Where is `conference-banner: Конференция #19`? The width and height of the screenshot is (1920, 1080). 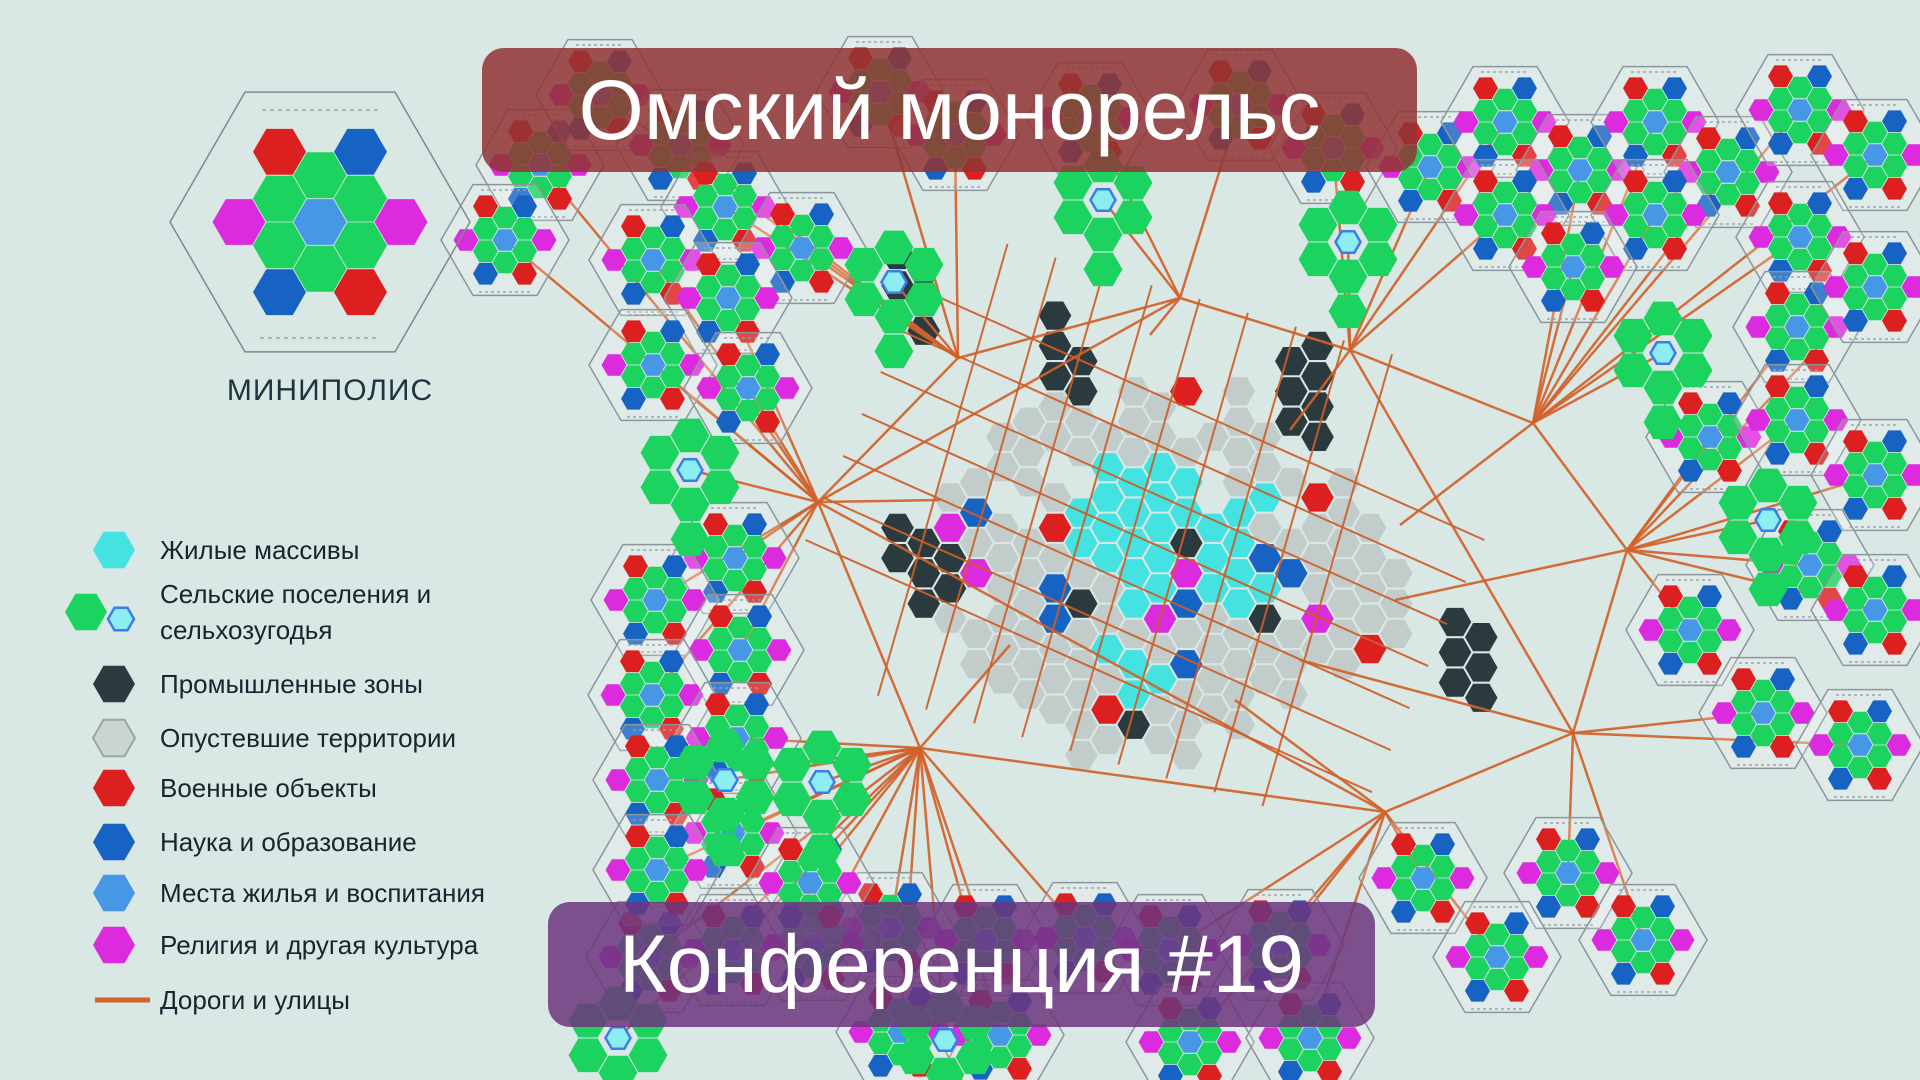
conference-banner: Конференция #19 is located at coordinates (961, 964).